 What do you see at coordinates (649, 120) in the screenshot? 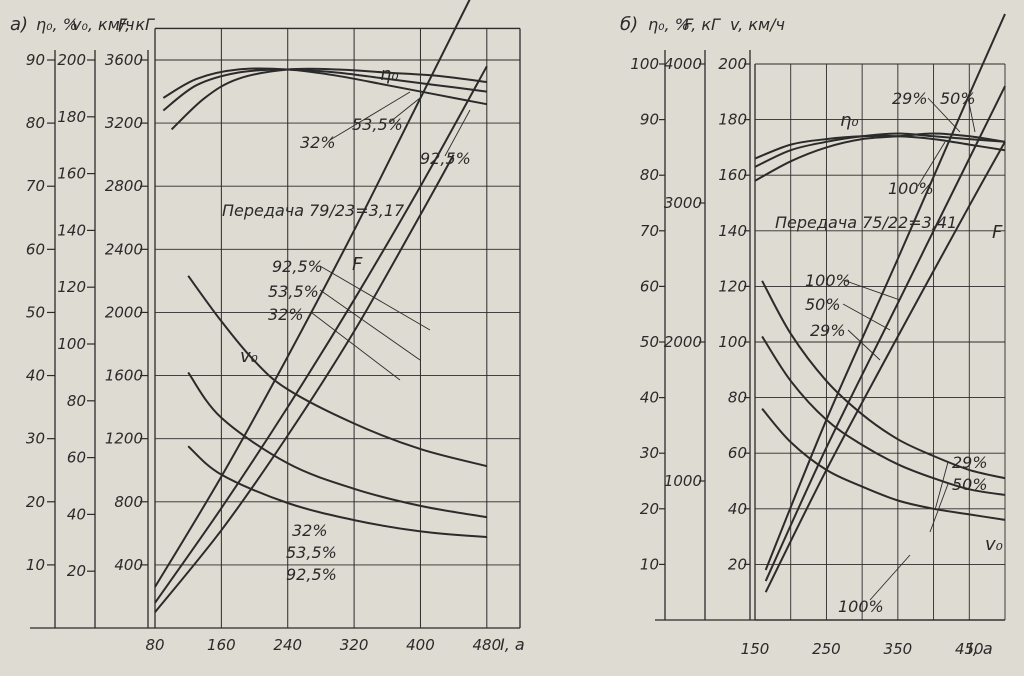
I see `eta-tick-label: 90` at bounding box center [649, 120].